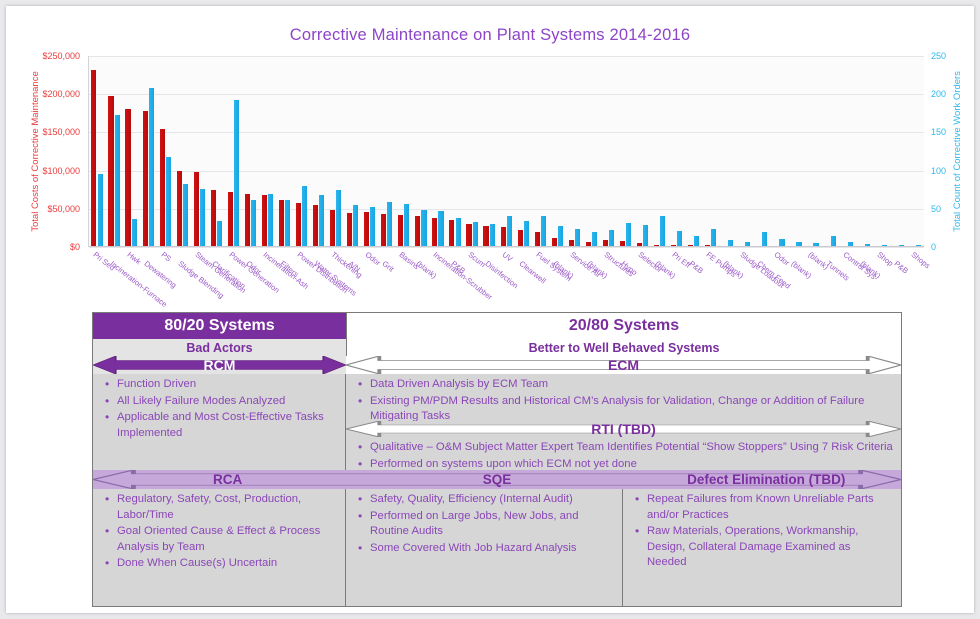 This screenshot has height=619, width=980. I want to click on x-tick-label: Incineration-Ash, so click(284, 276).